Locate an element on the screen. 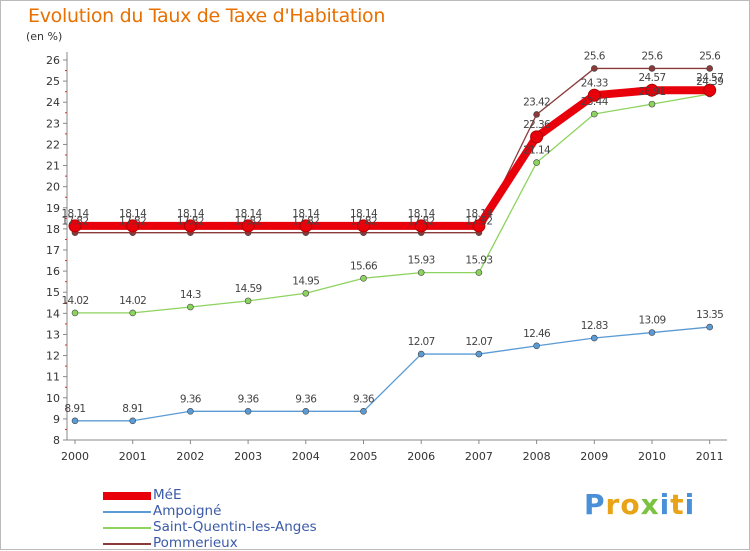  y-tick-label: 15 is located at coordinates (53, 292).